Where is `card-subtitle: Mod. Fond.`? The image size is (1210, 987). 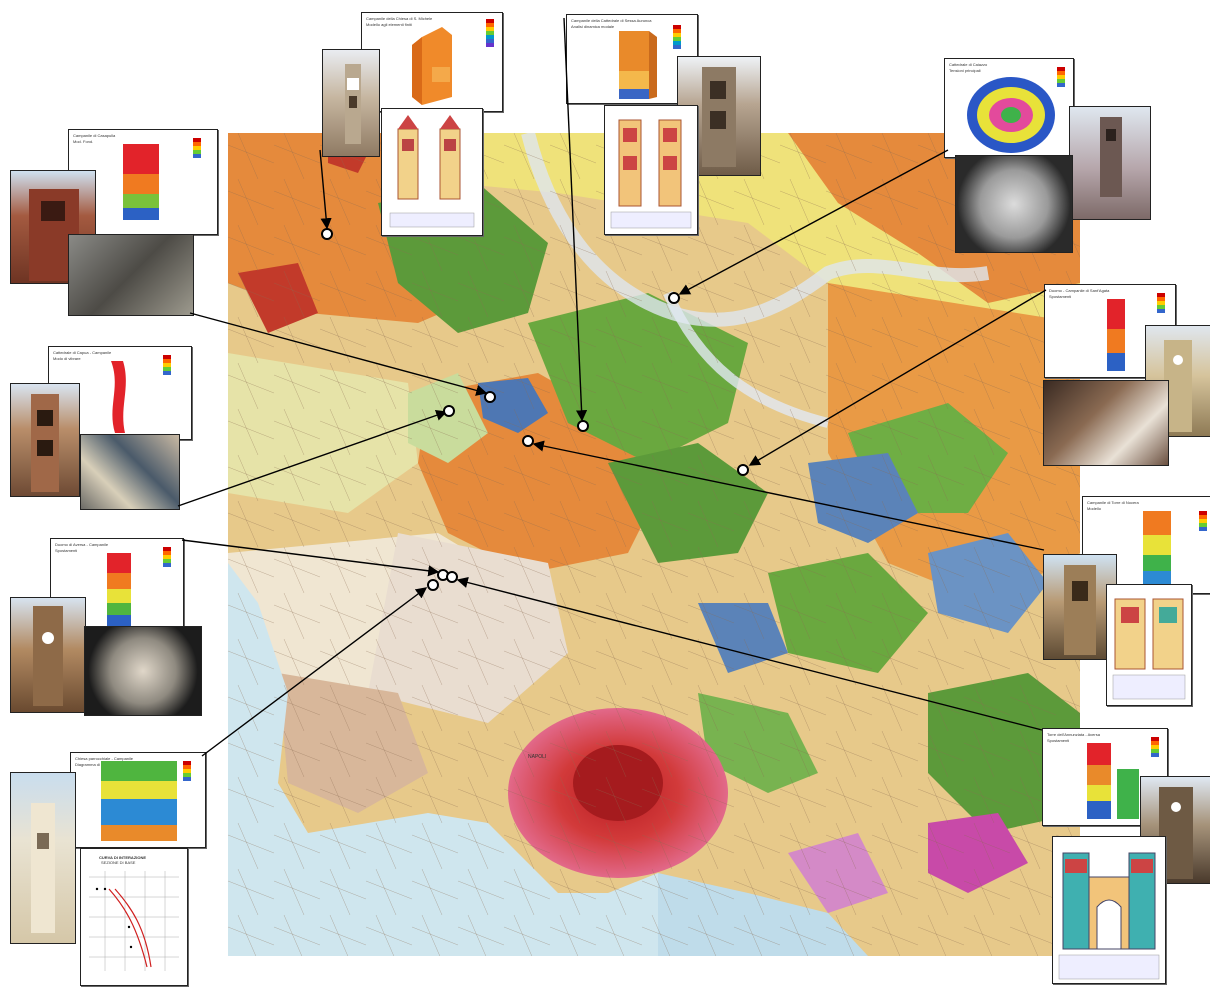
card-subtitle: Mod. Fond. is located at coordinates (83, 141).